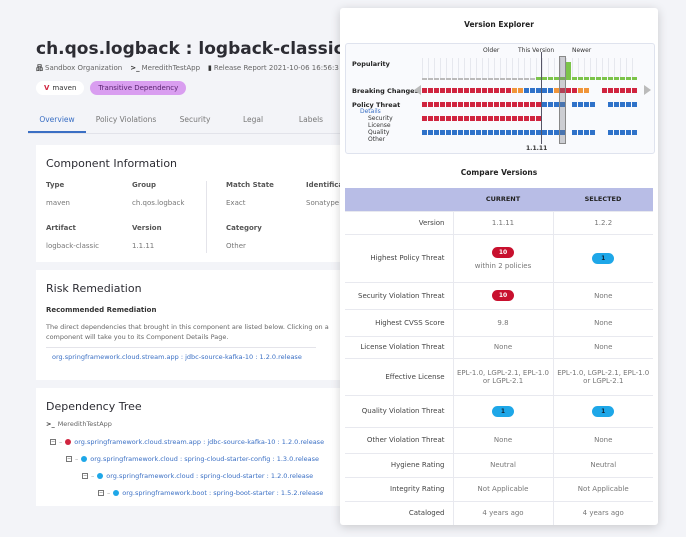  What do you see at coordinates (236, 203) in the screenshot?
I see `field-value: Exact` at bounding box center [236, 203].